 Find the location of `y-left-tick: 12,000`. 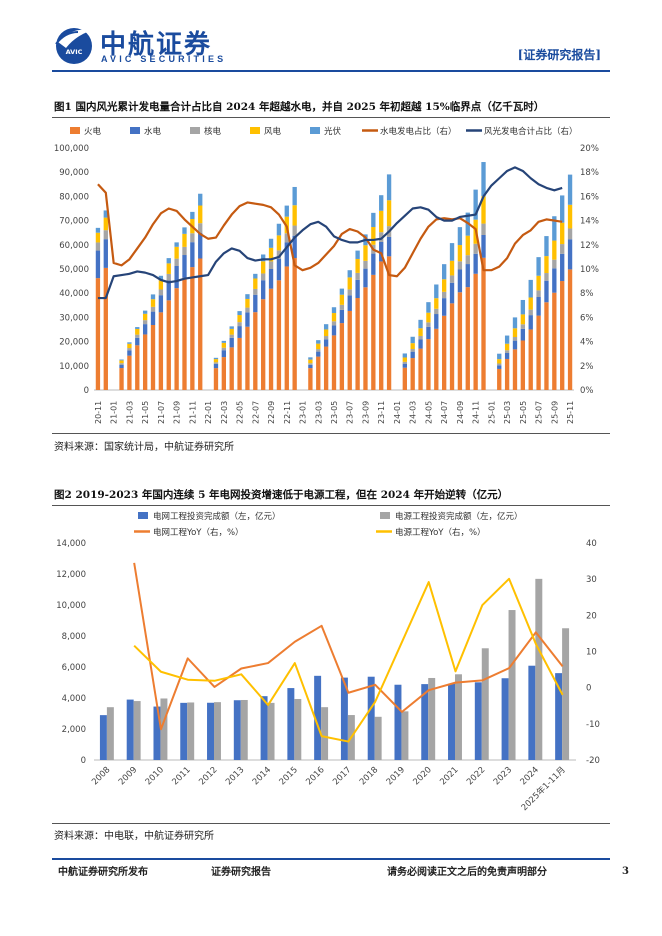

y-left-tick: 12,000 is located at coordinates (71, 575).